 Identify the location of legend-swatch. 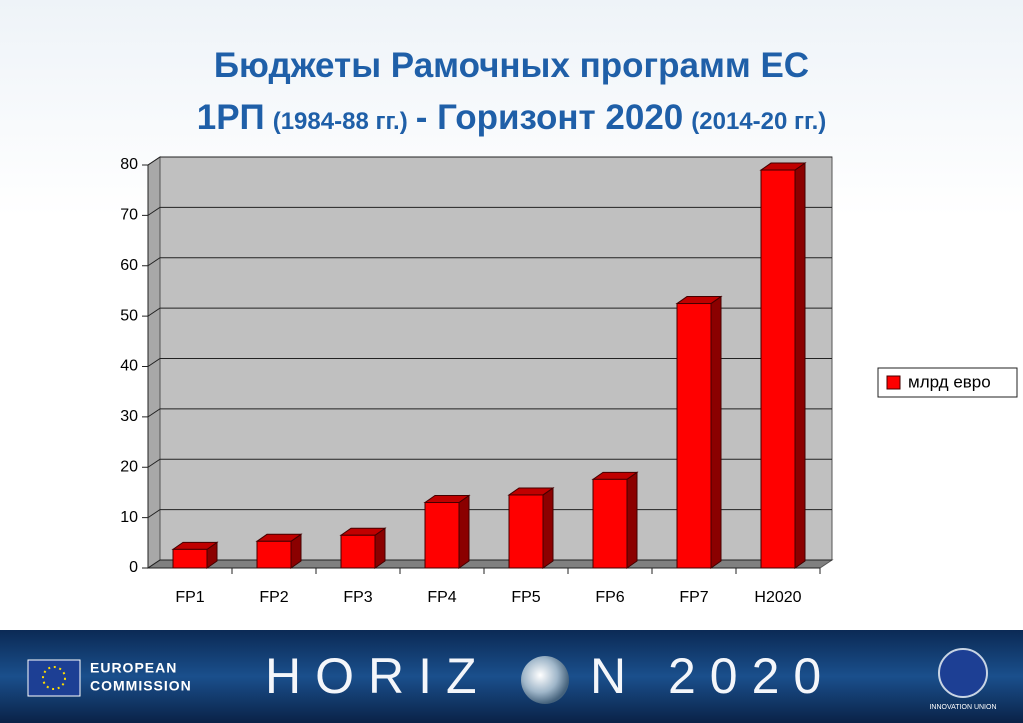
(893, 382).